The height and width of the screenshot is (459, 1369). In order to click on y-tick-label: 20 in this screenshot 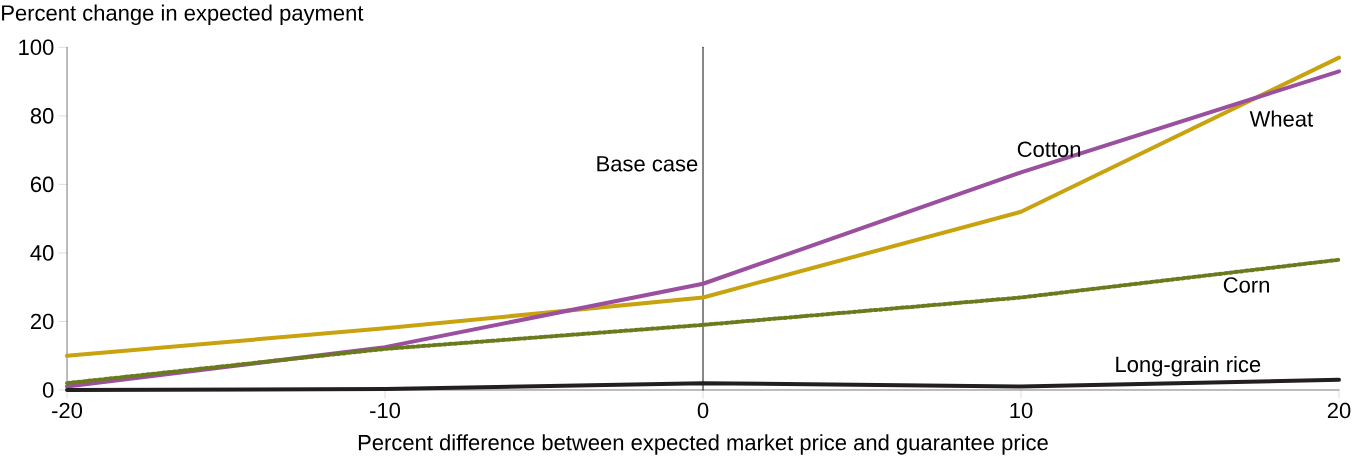, I will do `click(42, 321)`.